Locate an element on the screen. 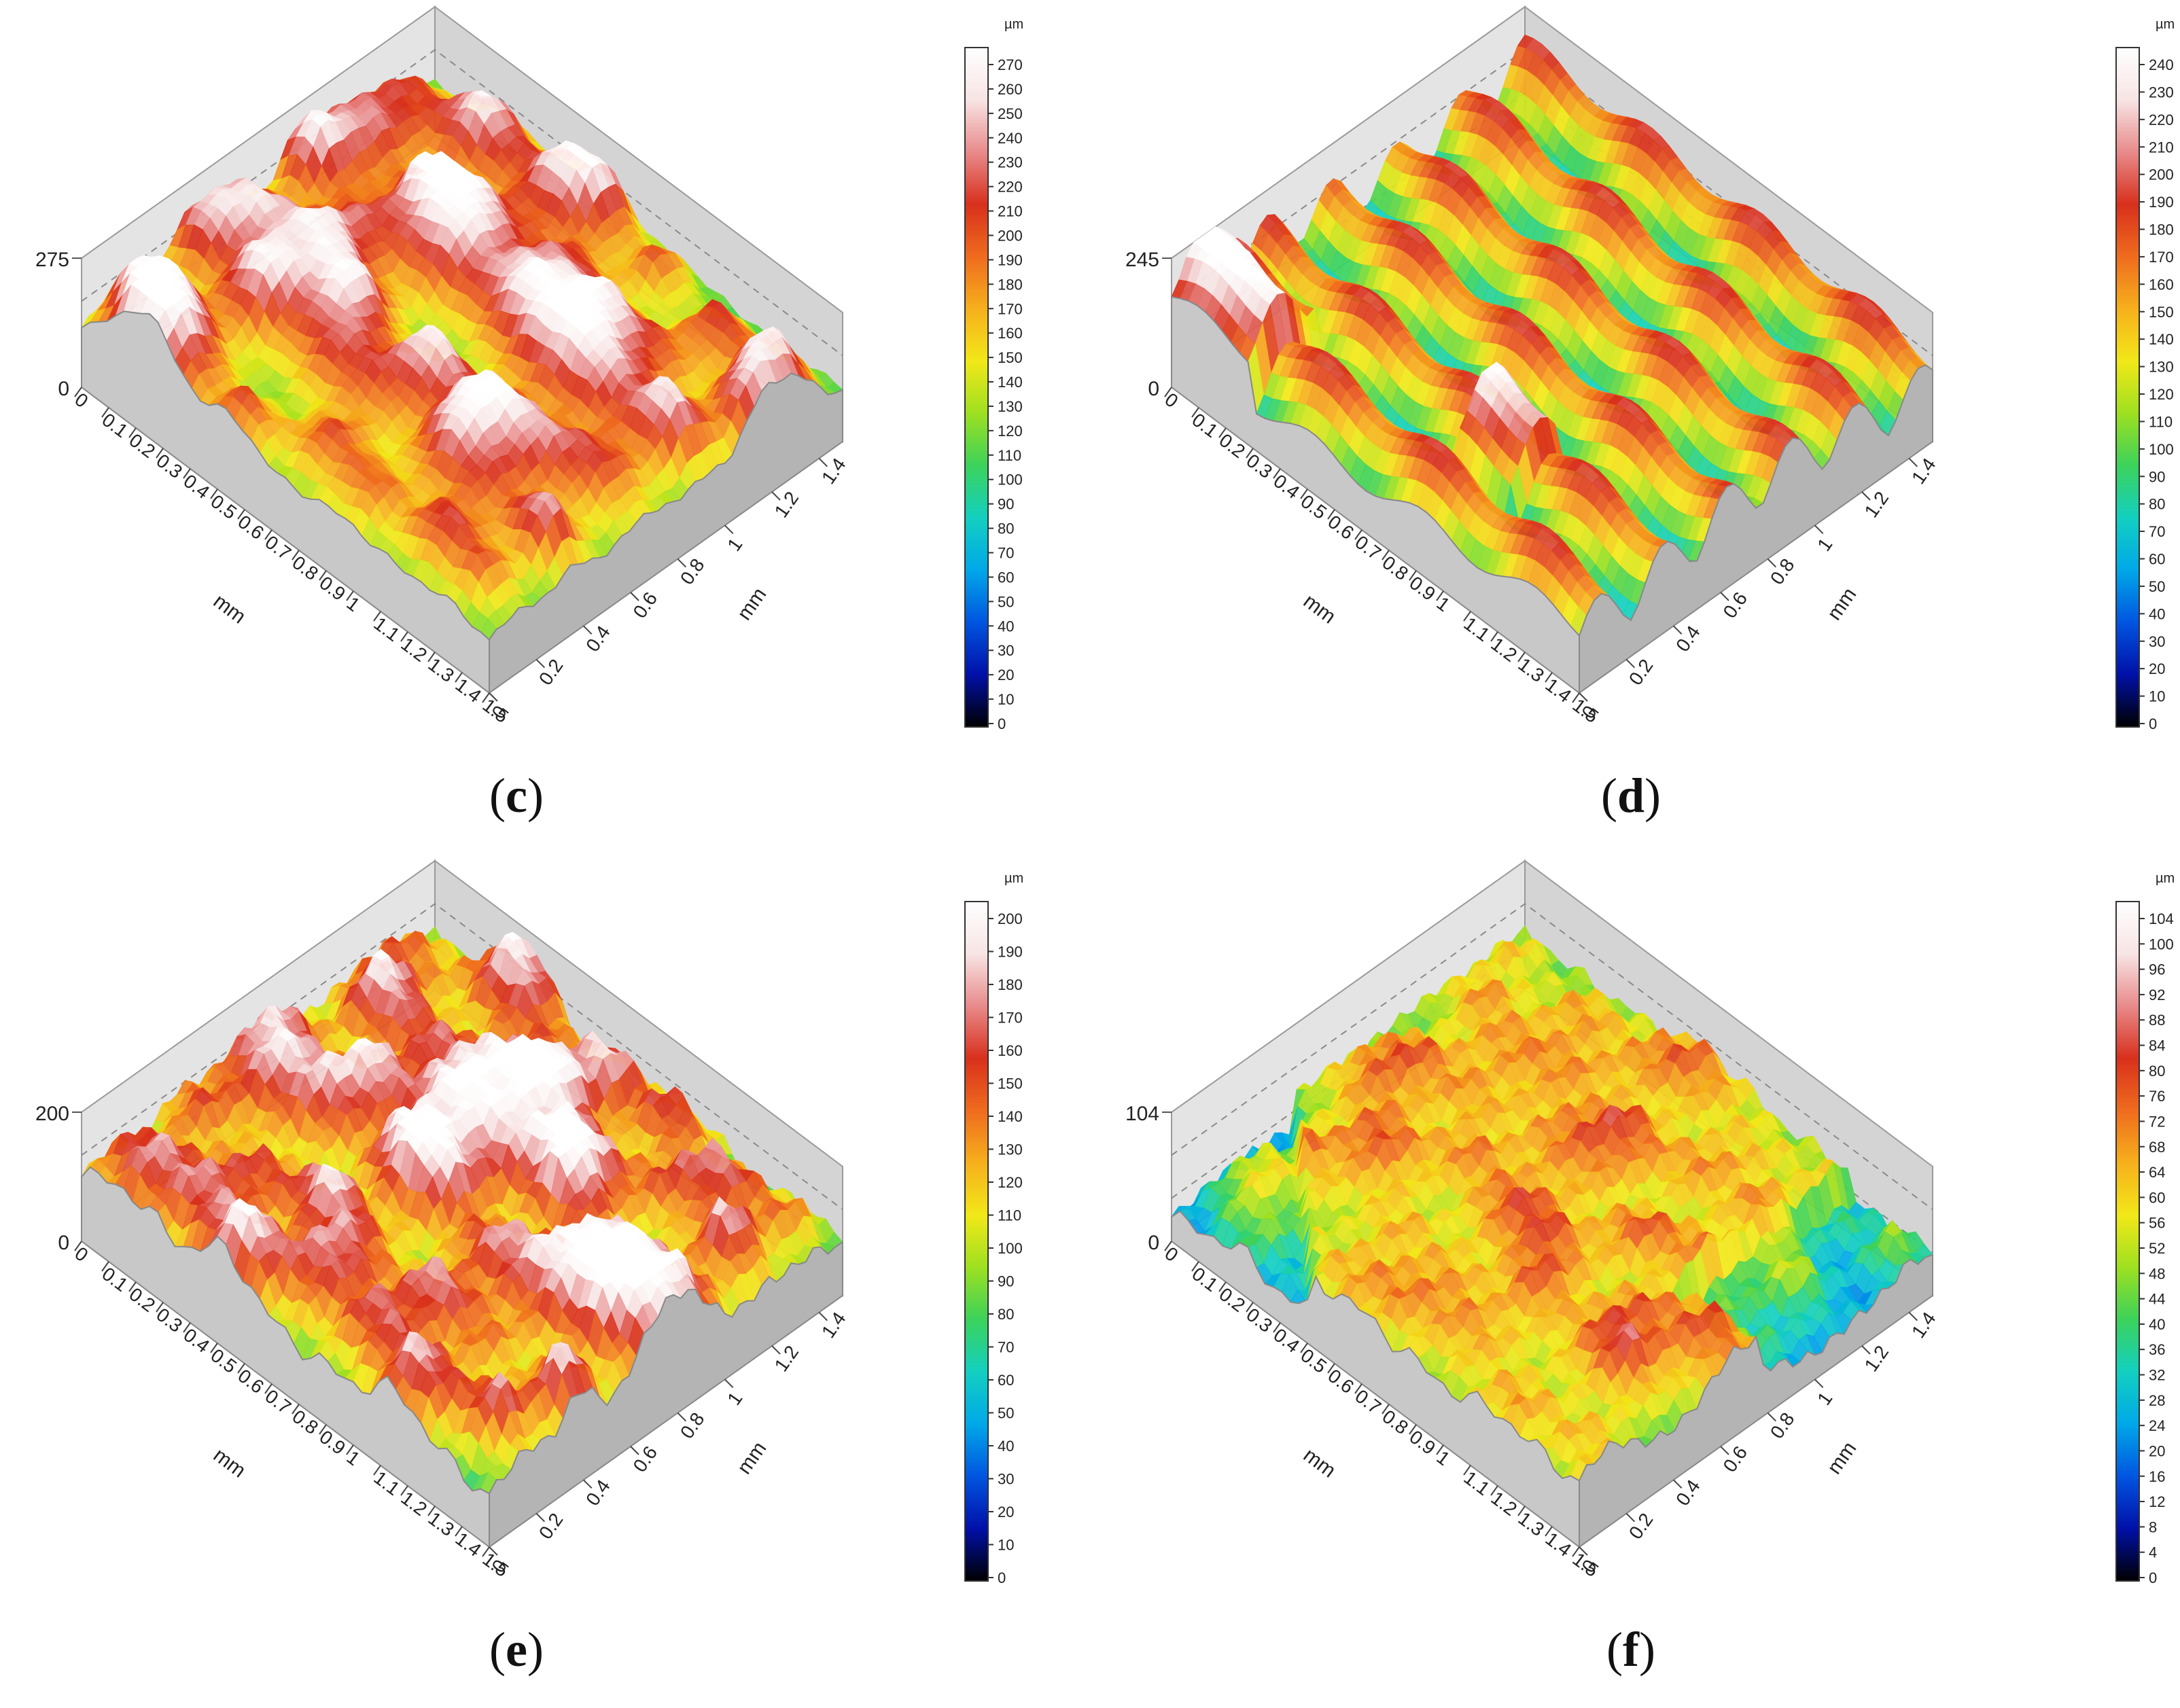  colorbar-tick-label: 20 is located at coordinates (1006, 674).